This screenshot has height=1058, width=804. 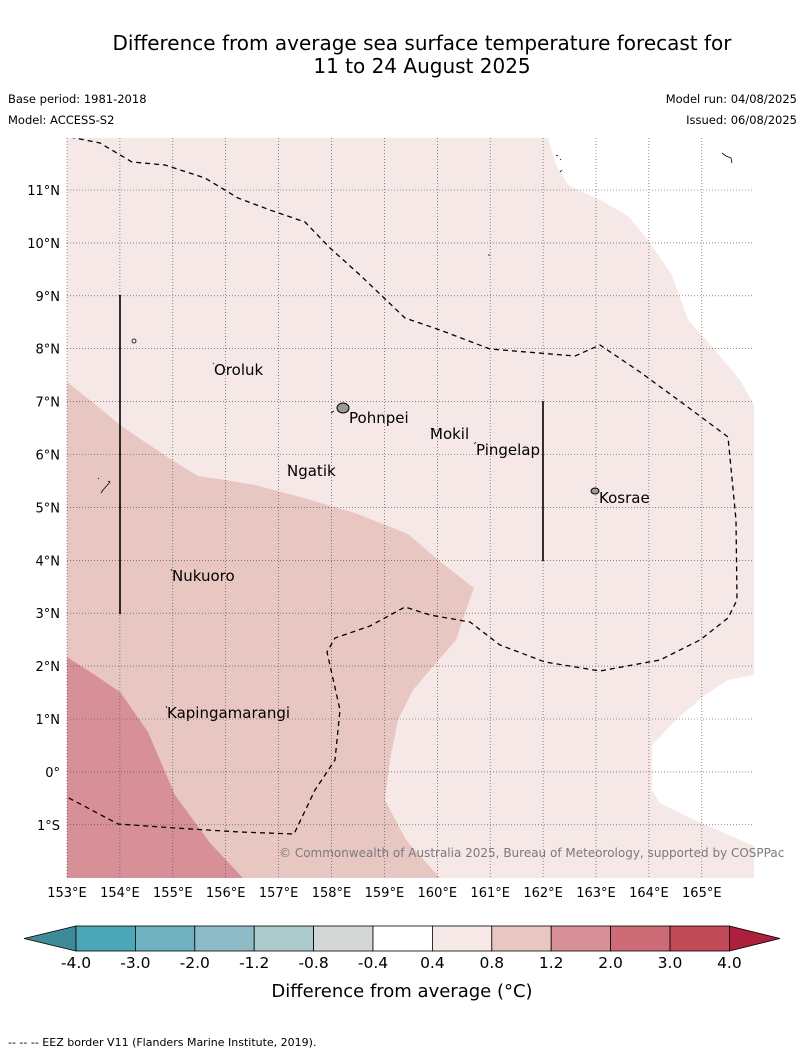 I want to click on longitude-tick-label: 160°E, so click(x=438, y=893).